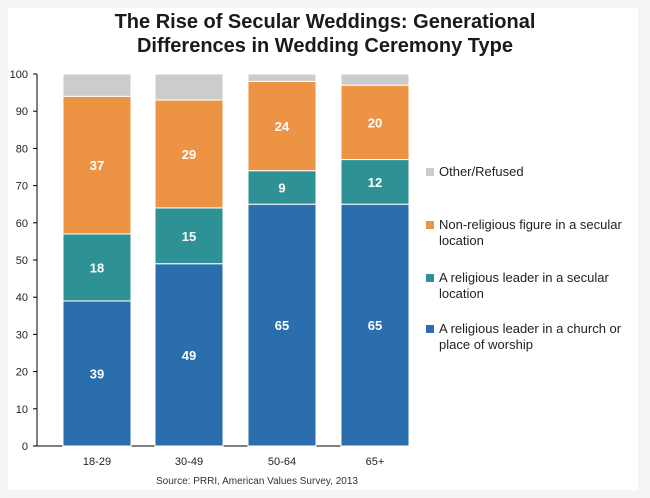 This screenshot has width=650, height=498. I want to click on data-label-65+-series-0: 65, so click(375, 325).